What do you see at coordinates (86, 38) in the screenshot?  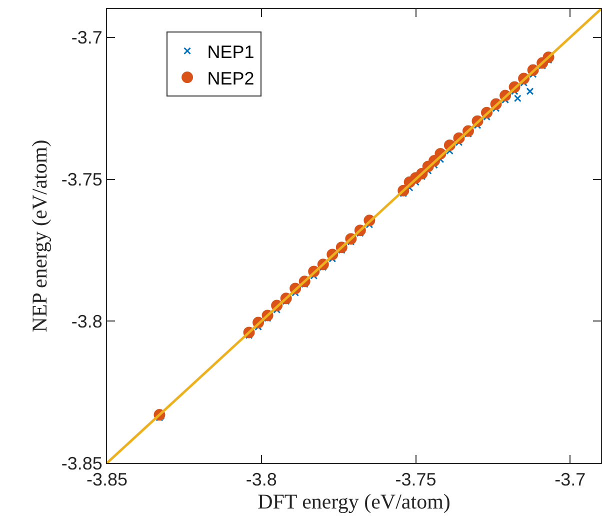 I see `y-tick-label: -3.7` at bounding box center [86, 38].